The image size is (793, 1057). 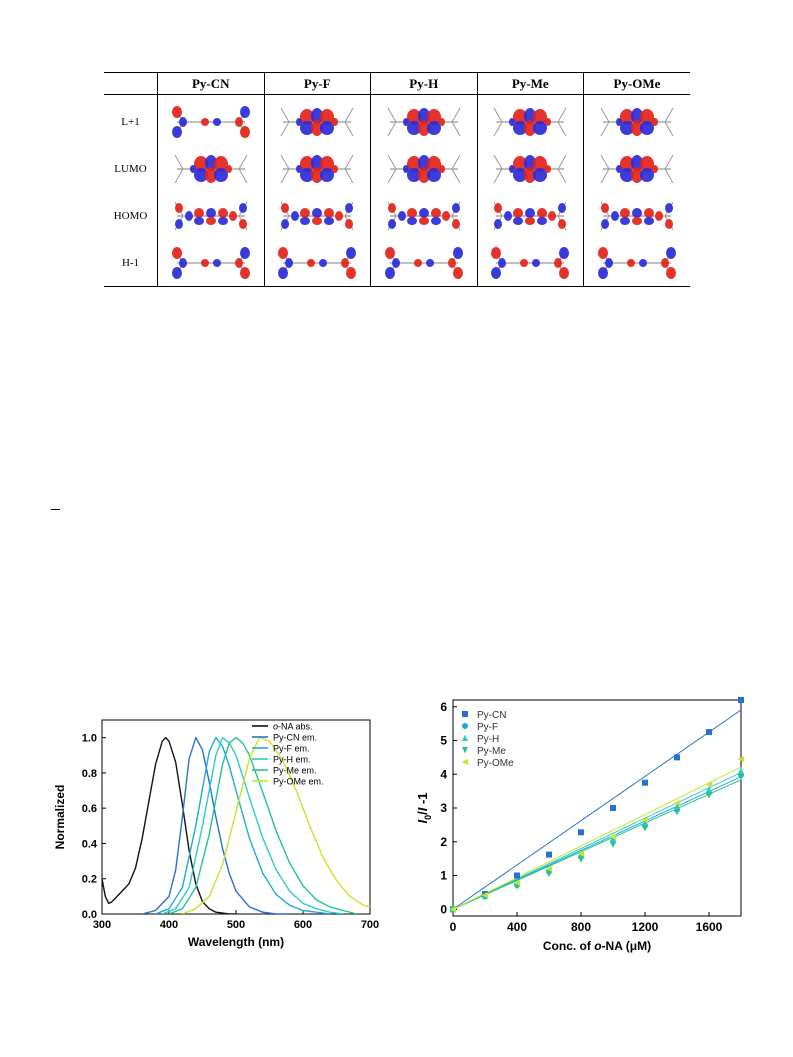 I want to click on row-label: H-1, so click(x=130, y=262).